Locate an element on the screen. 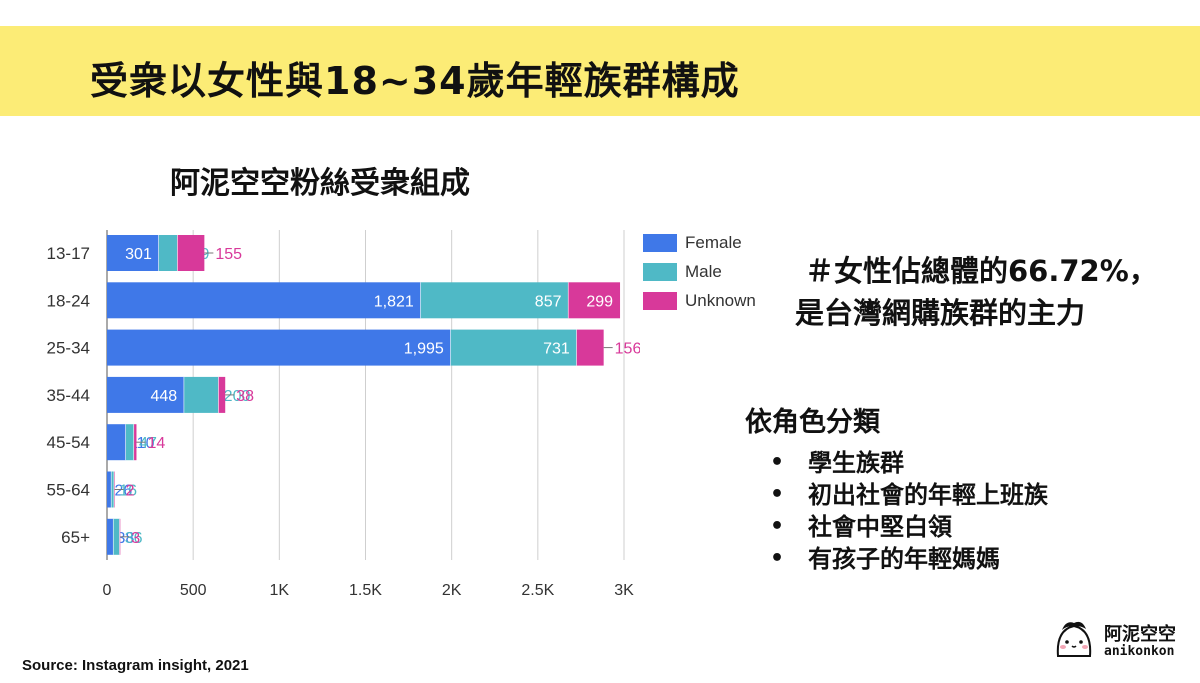  data-label-unknown: 38 is located at coordinates (245, 396).